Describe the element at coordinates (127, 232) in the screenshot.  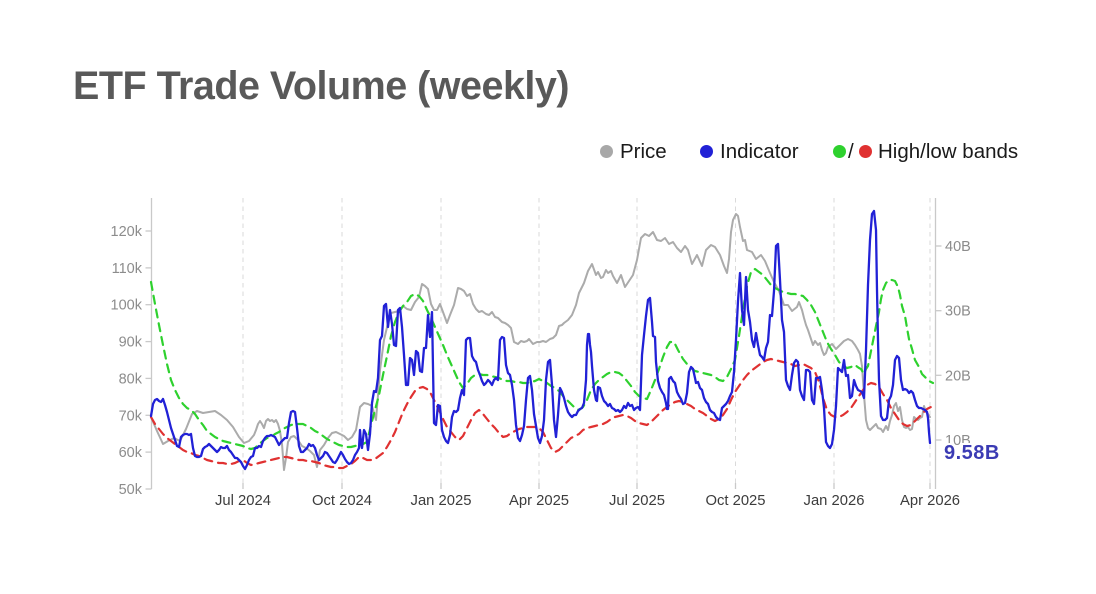
I see `svg-text: 120k` at that location.